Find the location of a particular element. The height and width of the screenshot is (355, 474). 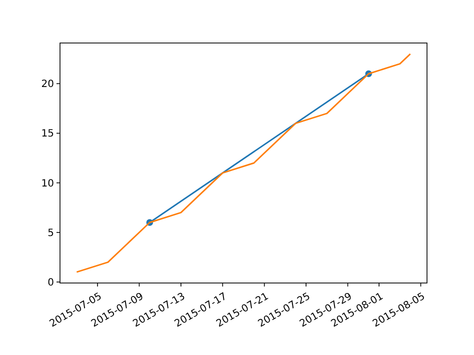

y-tick-label: 5 is located at coordinates (51, 233).